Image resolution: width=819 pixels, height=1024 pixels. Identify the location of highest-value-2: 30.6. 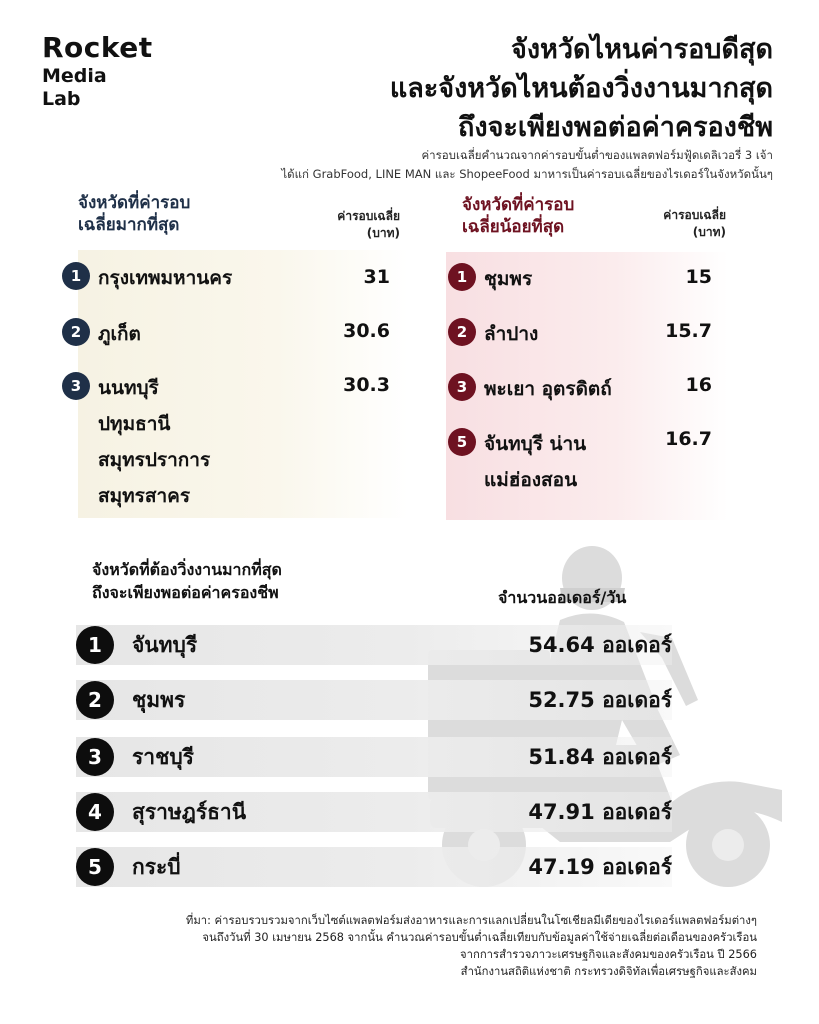
(366, 331).